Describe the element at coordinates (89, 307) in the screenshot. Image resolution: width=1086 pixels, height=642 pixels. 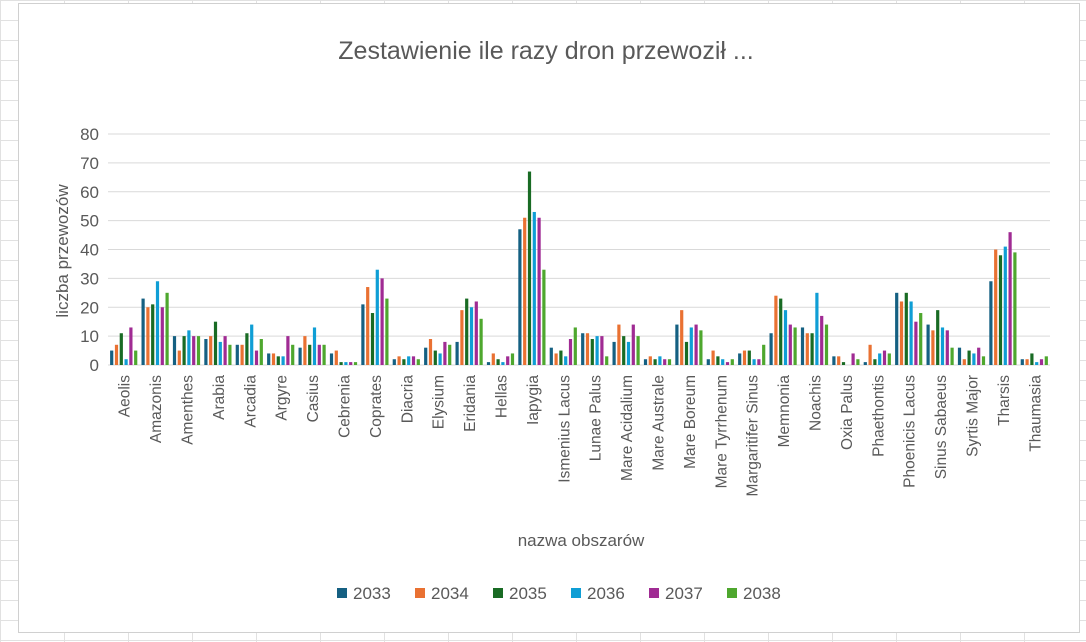
I see `y-tick-label: 20` at that location.